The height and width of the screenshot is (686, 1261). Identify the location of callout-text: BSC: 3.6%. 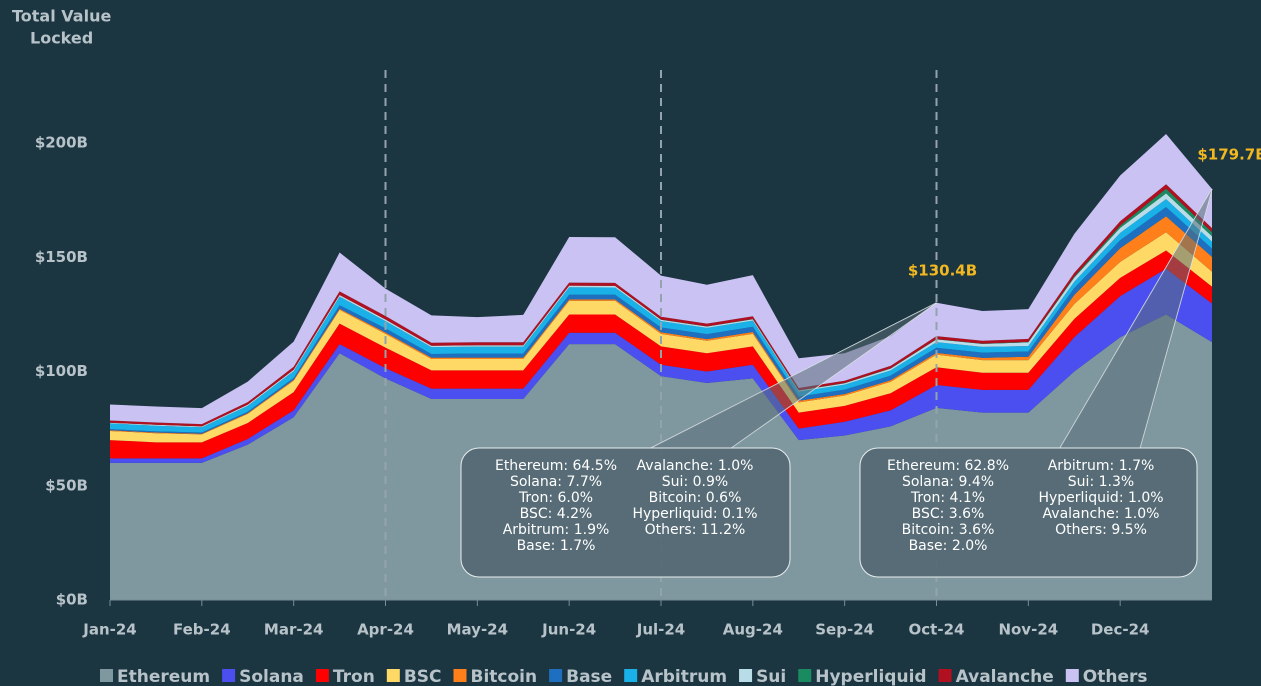
(948, 514).